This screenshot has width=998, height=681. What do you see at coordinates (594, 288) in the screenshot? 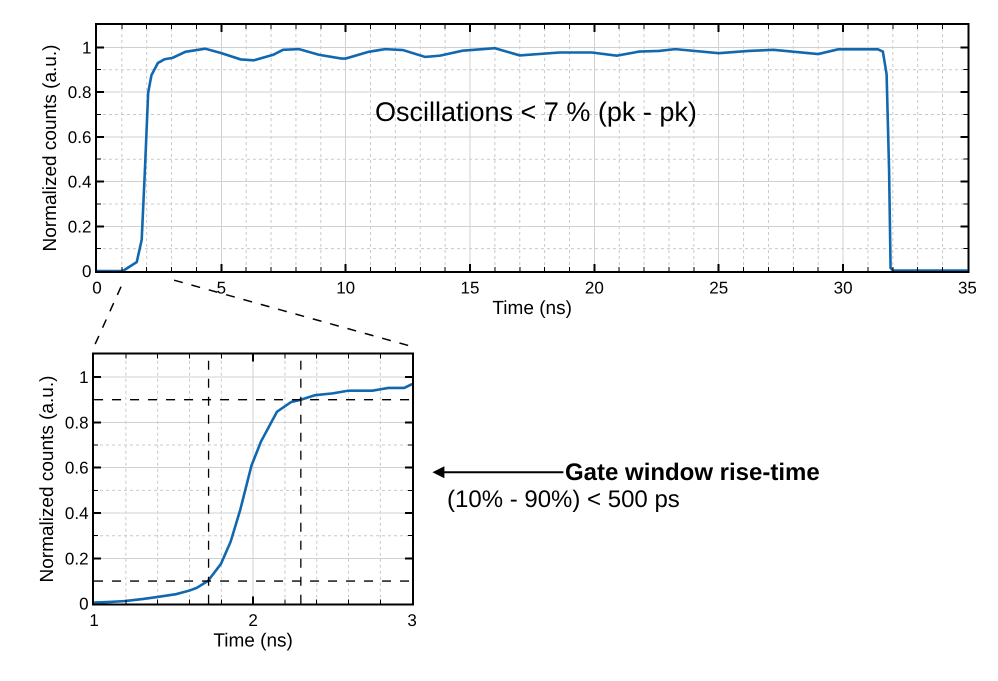
I see `x-tick-label: 20` at bounding box center [594, 288].